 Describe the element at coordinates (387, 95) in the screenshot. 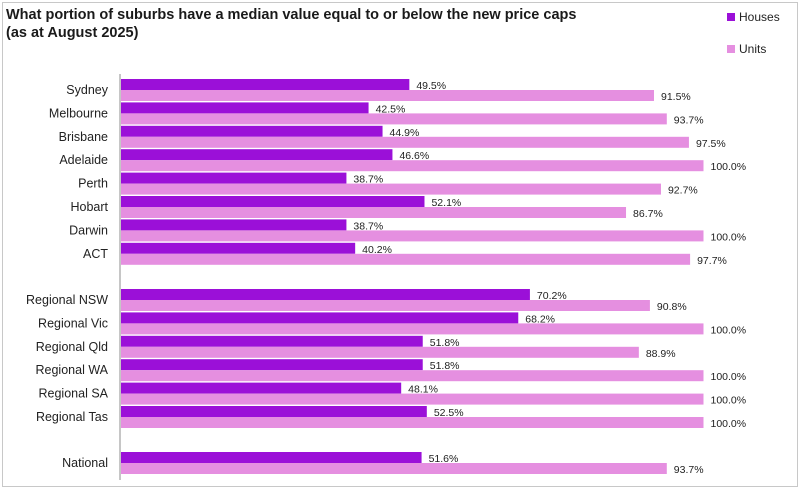

I see `bar-units-sydney` at that location.